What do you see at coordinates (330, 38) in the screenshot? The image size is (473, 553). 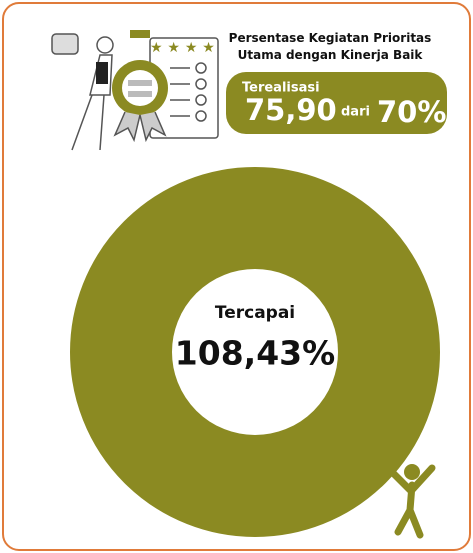 I see `title-line: Persentase Kegiatan Prioritas` at bounding box center [330, 38].